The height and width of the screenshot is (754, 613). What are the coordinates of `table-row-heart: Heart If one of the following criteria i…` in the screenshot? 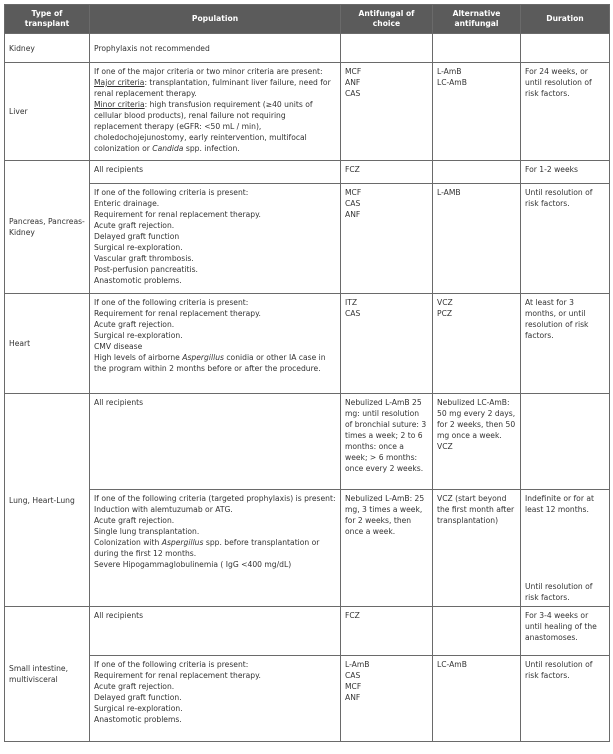 It's located at (307, 343).